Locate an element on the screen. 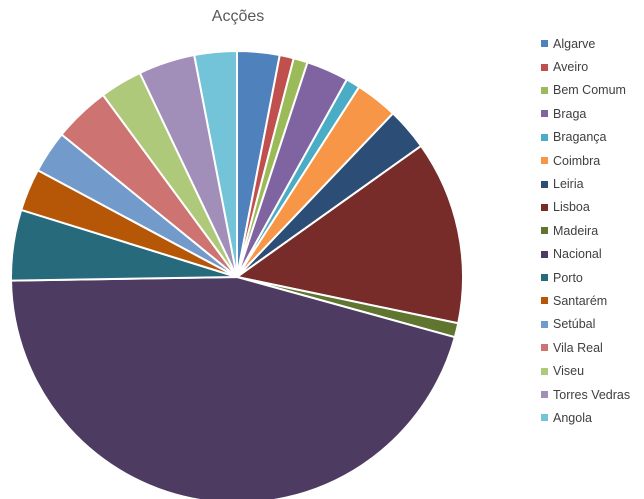 Image resolution: width=644 pixels, height=499 pixels. legend-label: Vila Real is located at coordinates (578, 347).